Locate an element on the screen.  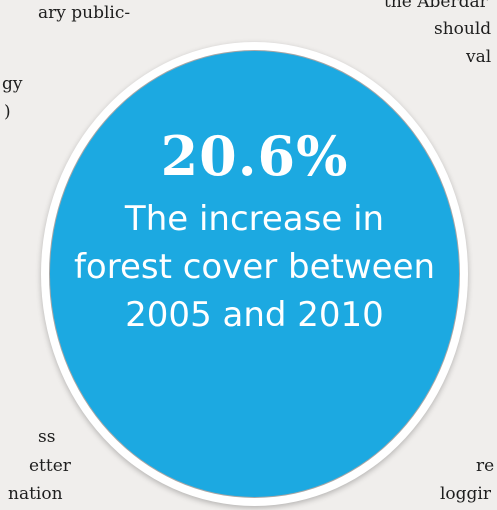
stat-caption-line: The increase in is located at coordinates (254, 219).